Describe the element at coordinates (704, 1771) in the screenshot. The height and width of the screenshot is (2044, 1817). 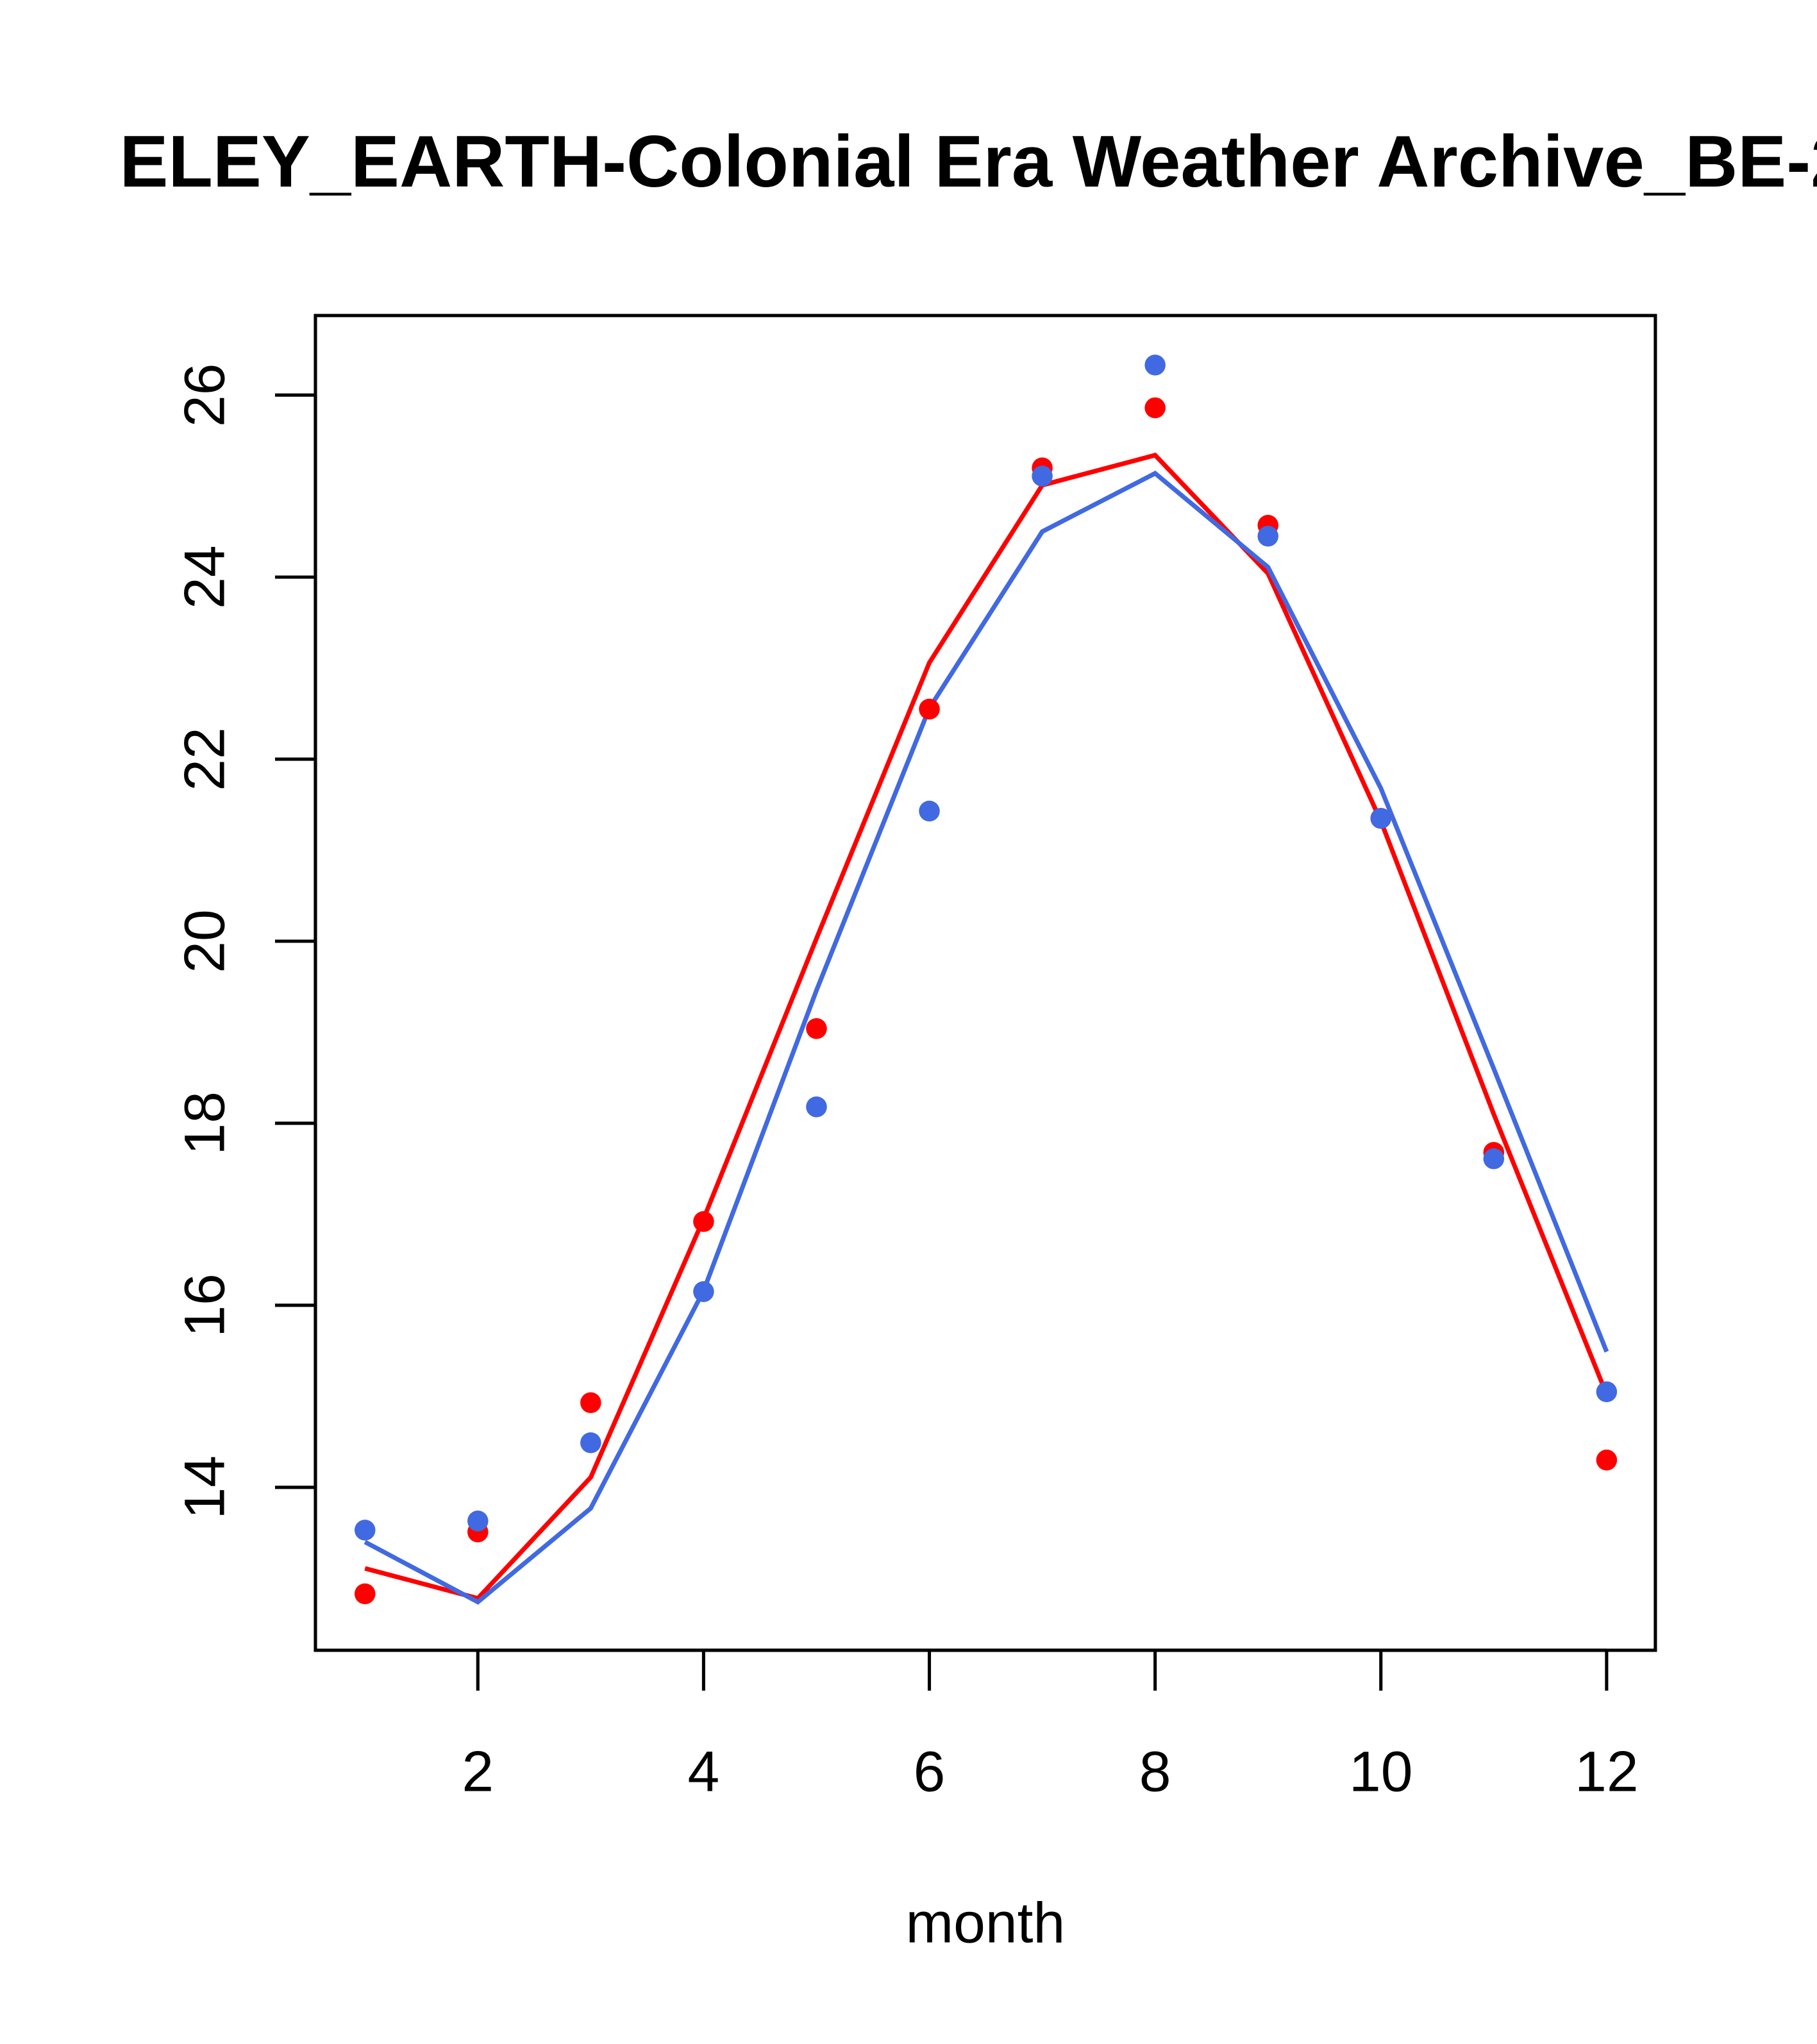
I see `x-tick-label: 4` at that location.